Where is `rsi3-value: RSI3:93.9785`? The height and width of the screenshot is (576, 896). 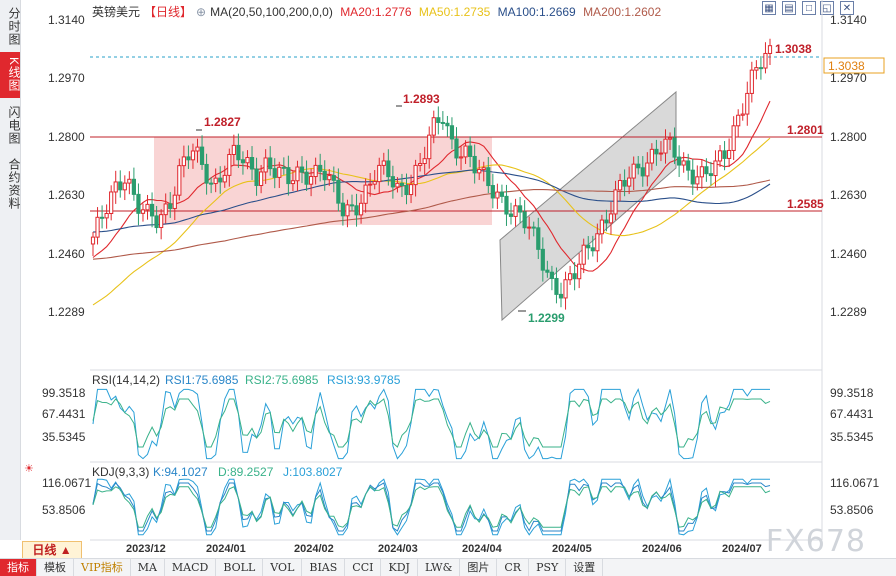
rsi3-value: RSI3:93.9785 is located at coordinates (364, 380).